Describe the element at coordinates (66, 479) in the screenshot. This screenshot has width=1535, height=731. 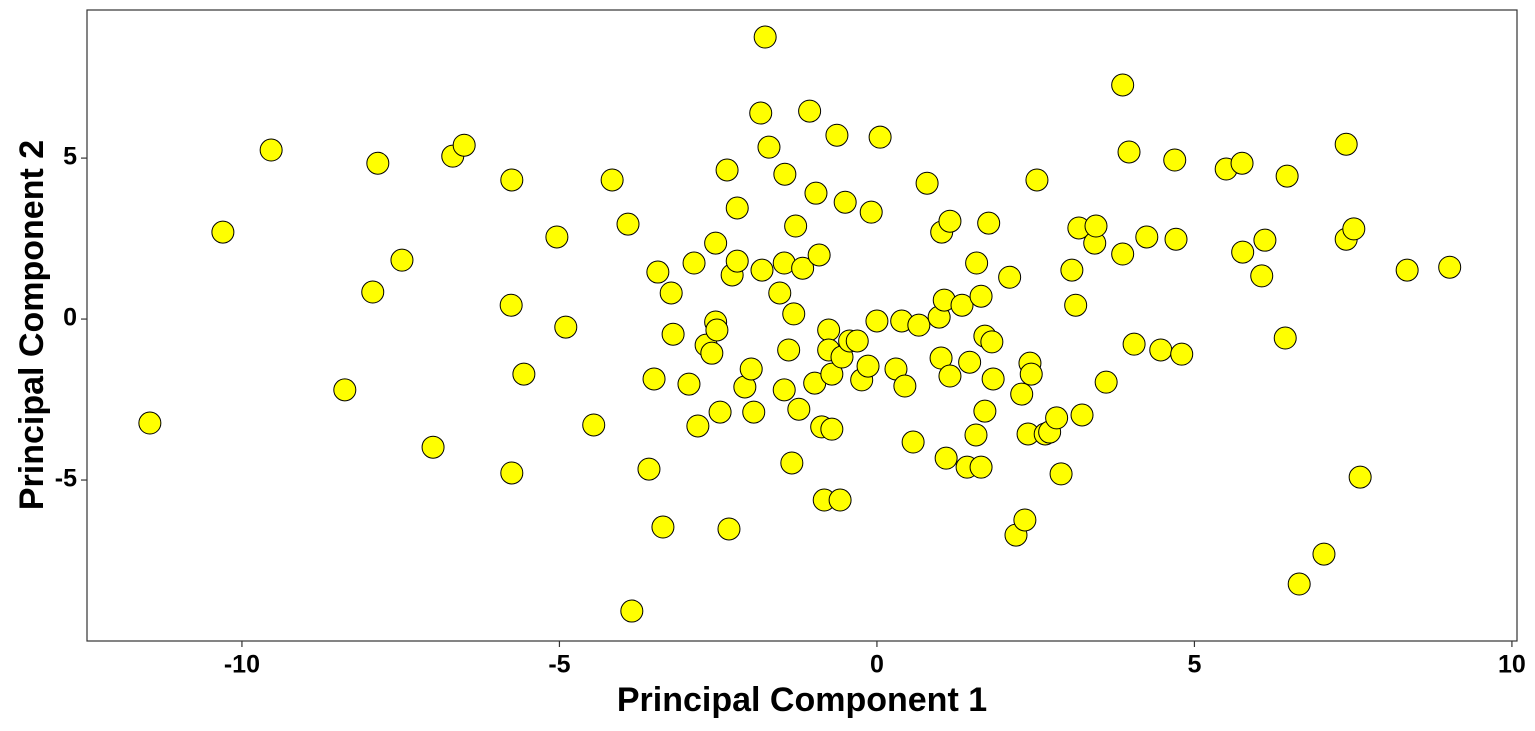
I see `y-tick-label: -5` at that location.